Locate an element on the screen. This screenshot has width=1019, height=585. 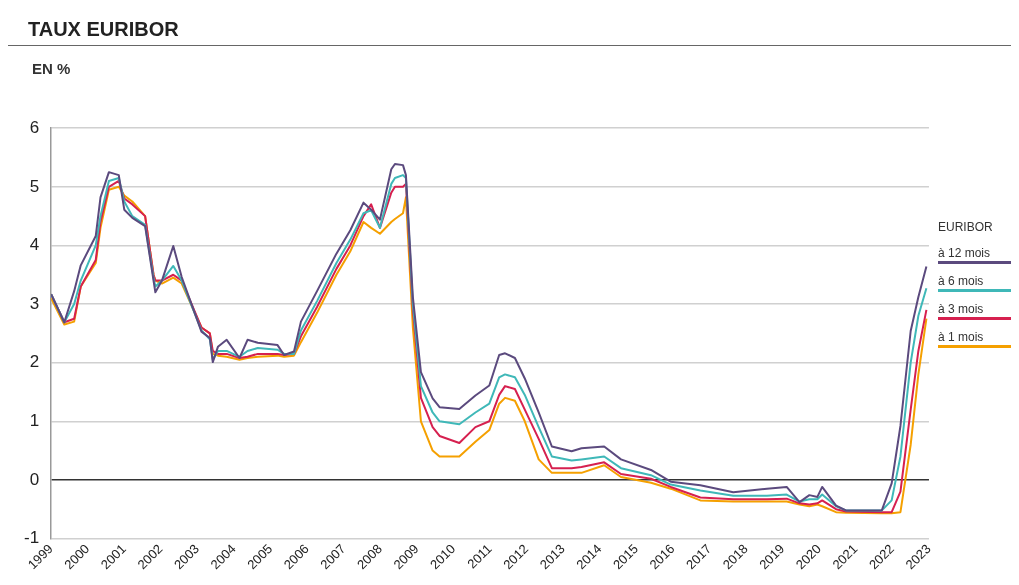
y-tick-label: 6 is located at coordinates (34, 127).